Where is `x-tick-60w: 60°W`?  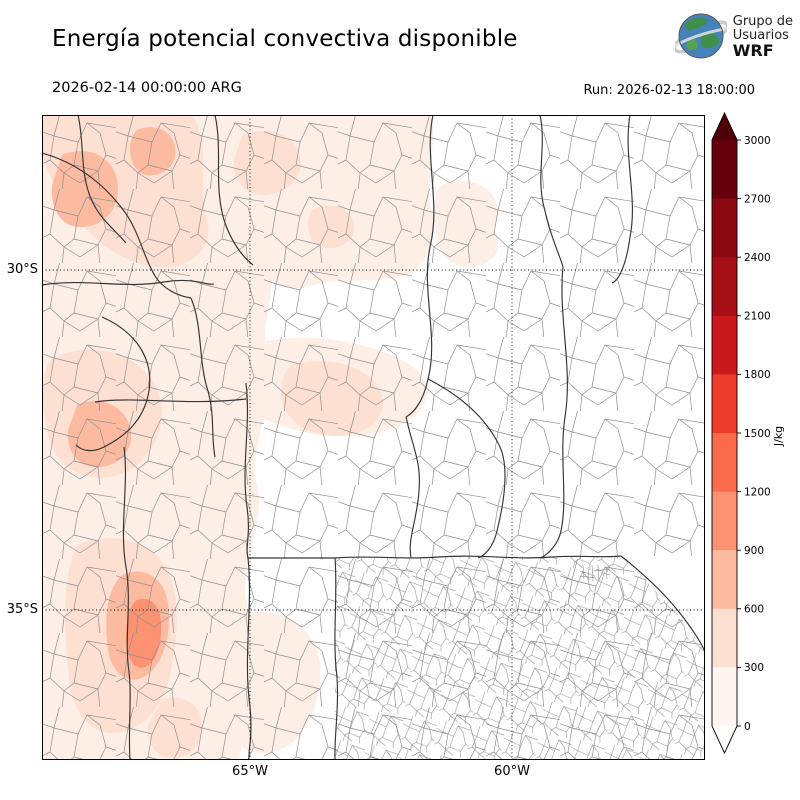 x-tick-60w: 60°W is located at coordinates (512, 771).